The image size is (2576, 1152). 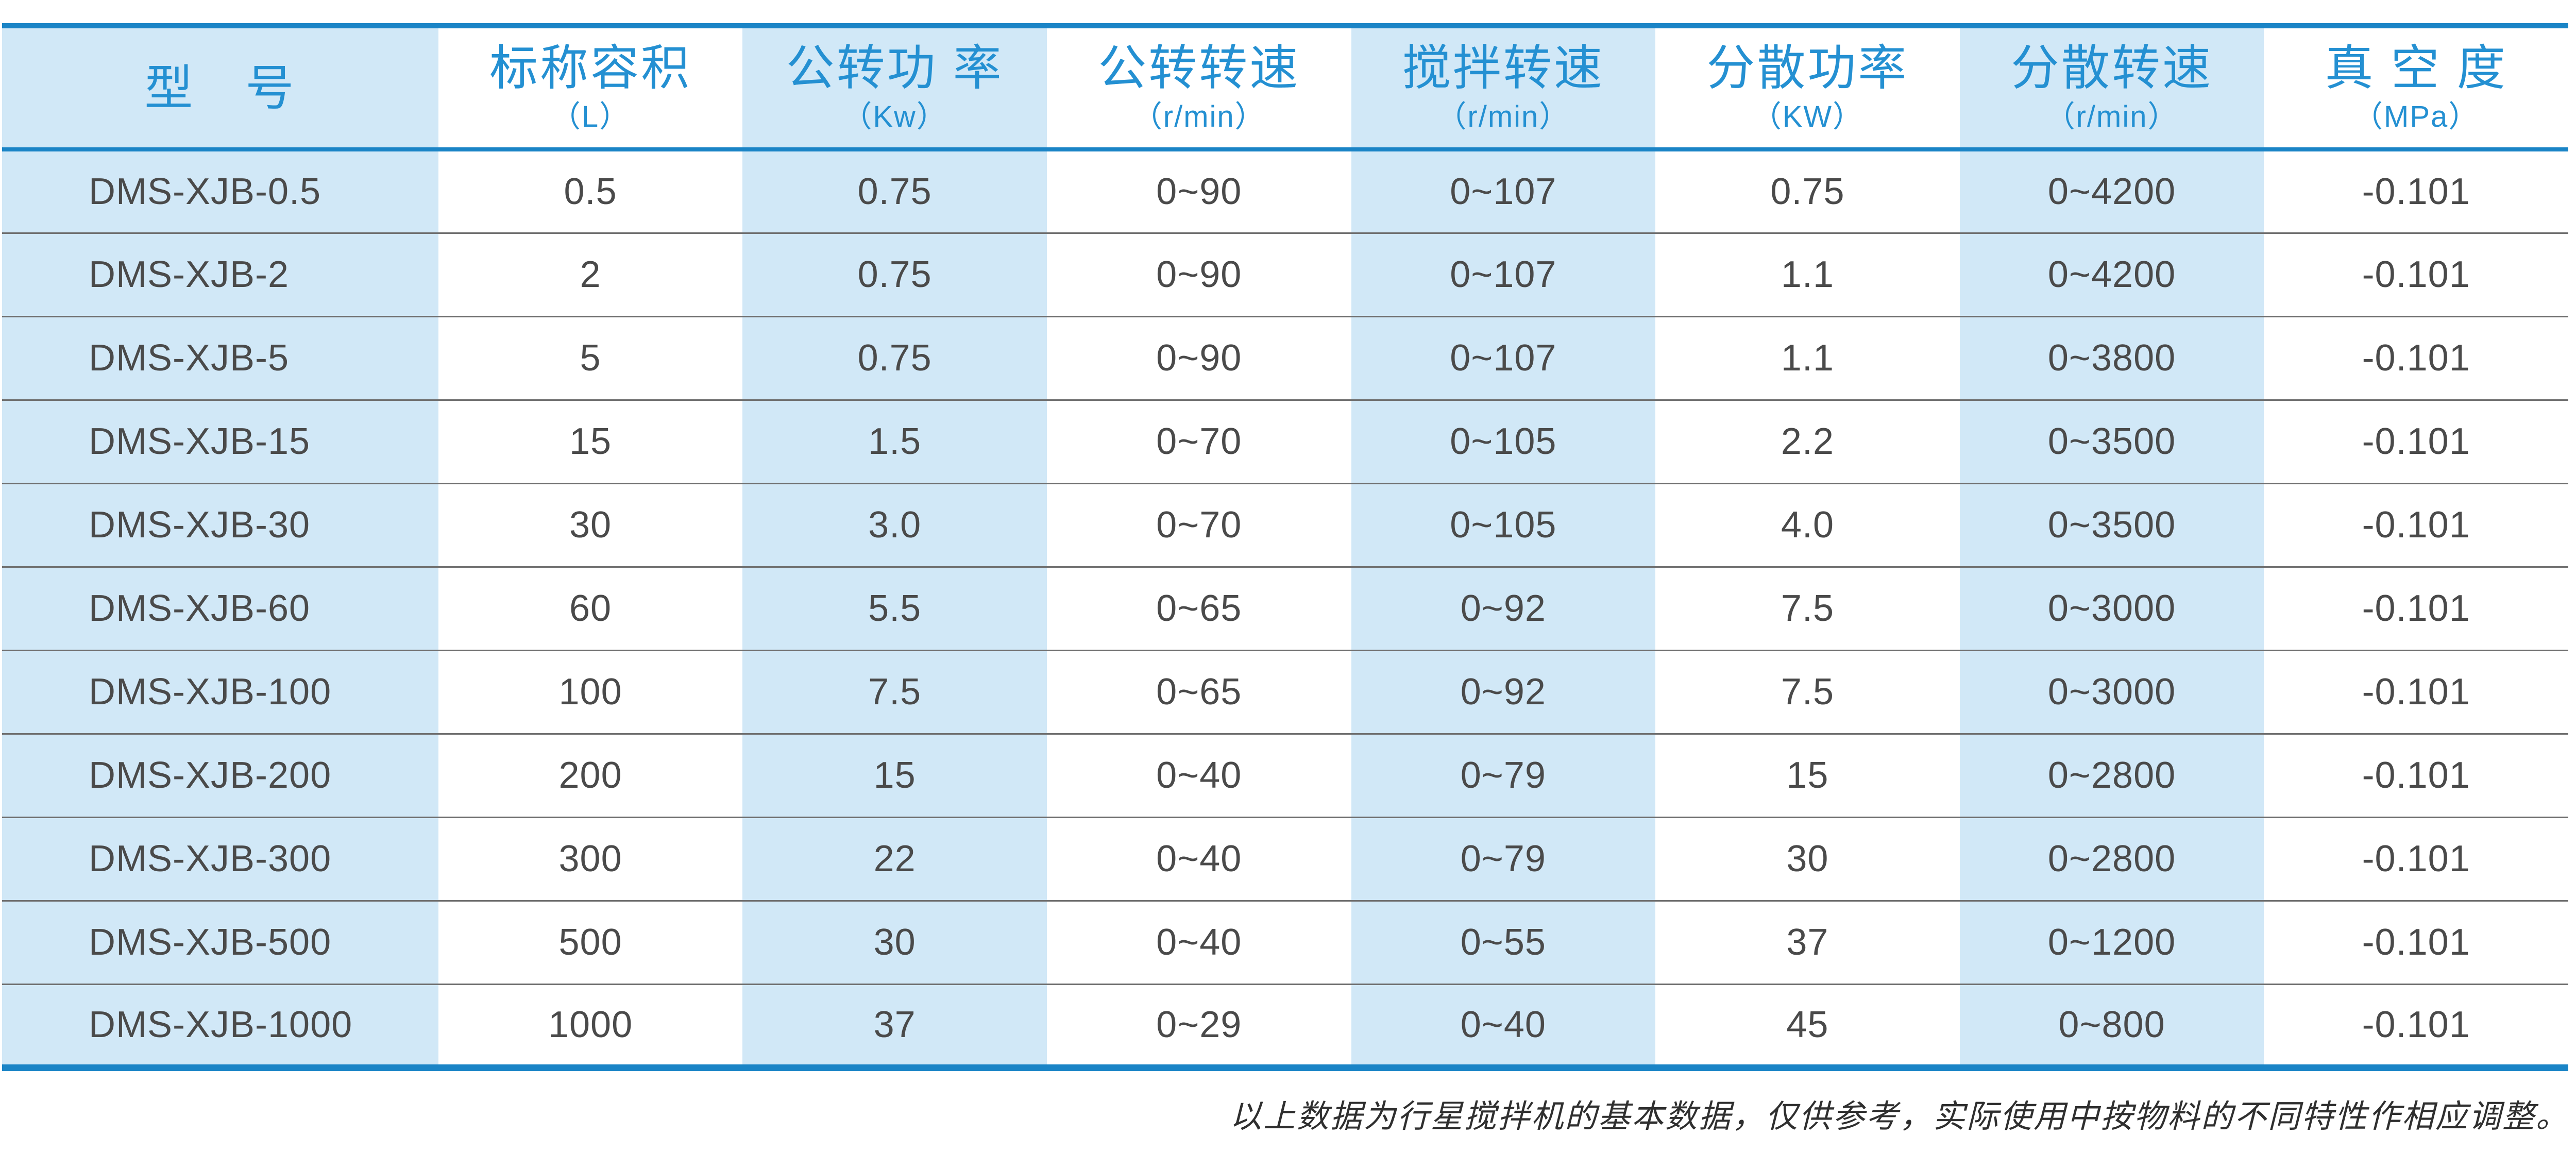 I want to click on cell-value: 0~4200, so click(x=2111, y=191).